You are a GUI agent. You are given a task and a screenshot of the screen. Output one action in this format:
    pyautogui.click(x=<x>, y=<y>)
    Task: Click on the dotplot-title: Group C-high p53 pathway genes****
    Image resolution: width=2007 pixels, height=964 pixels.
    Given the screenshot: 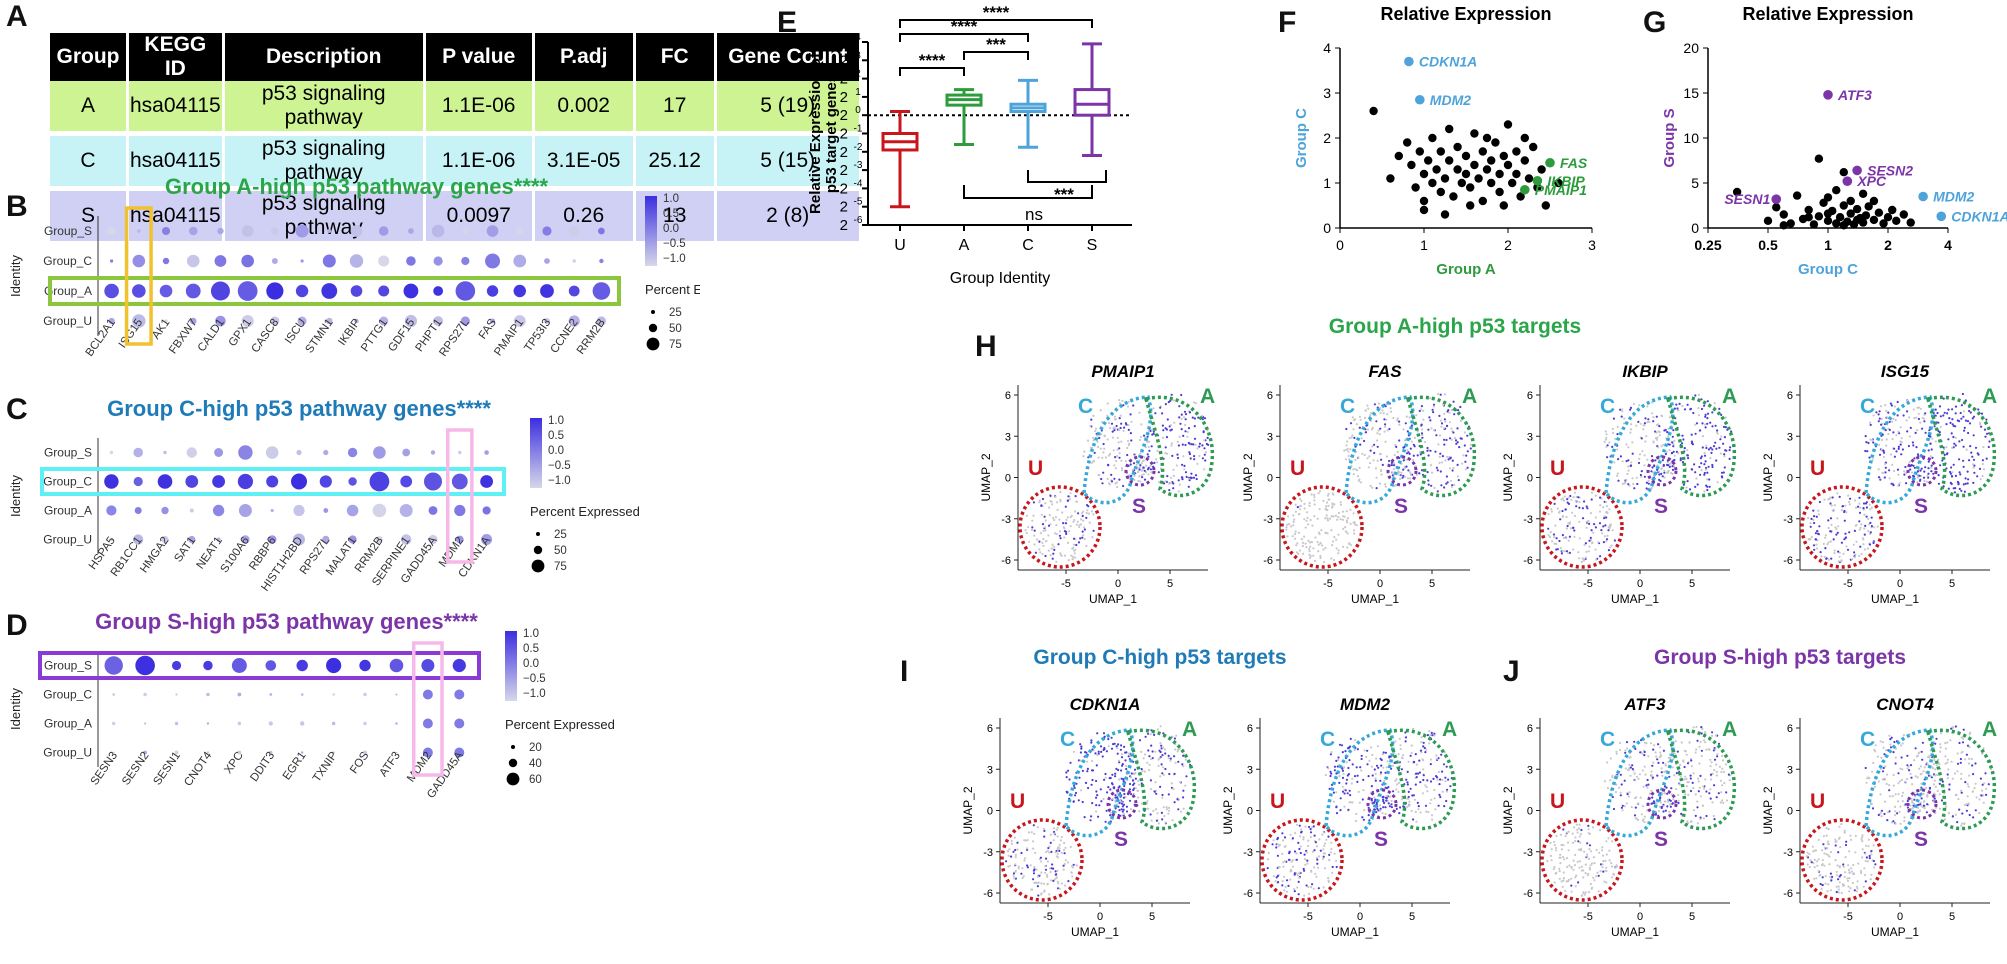 What is the action you would take?
    pyautogui.click(x=299, y=408)
    